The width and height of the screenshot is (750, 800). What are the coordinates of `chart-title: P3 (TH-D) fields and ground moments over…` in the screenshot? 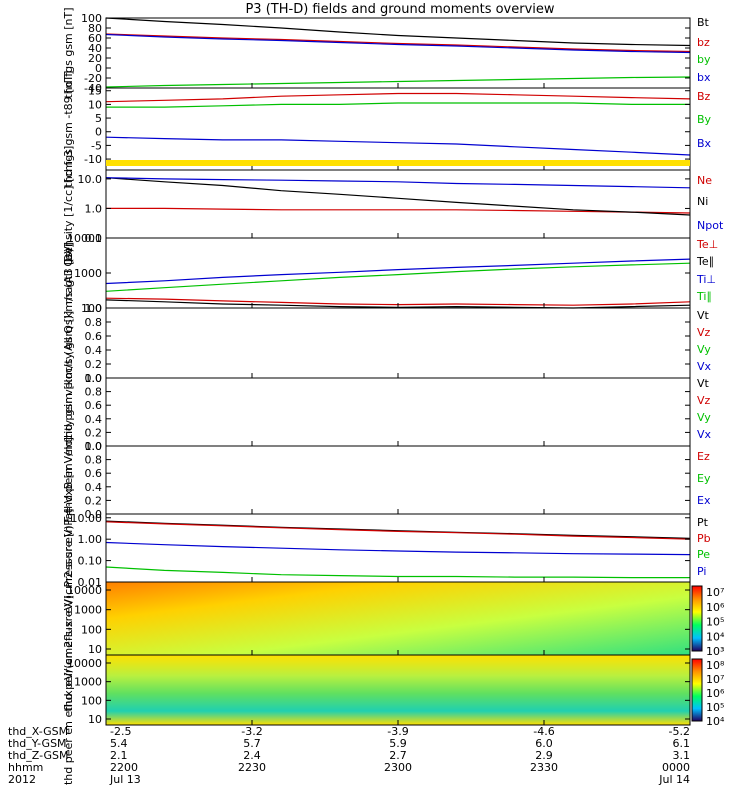 It's located at (399, 9).